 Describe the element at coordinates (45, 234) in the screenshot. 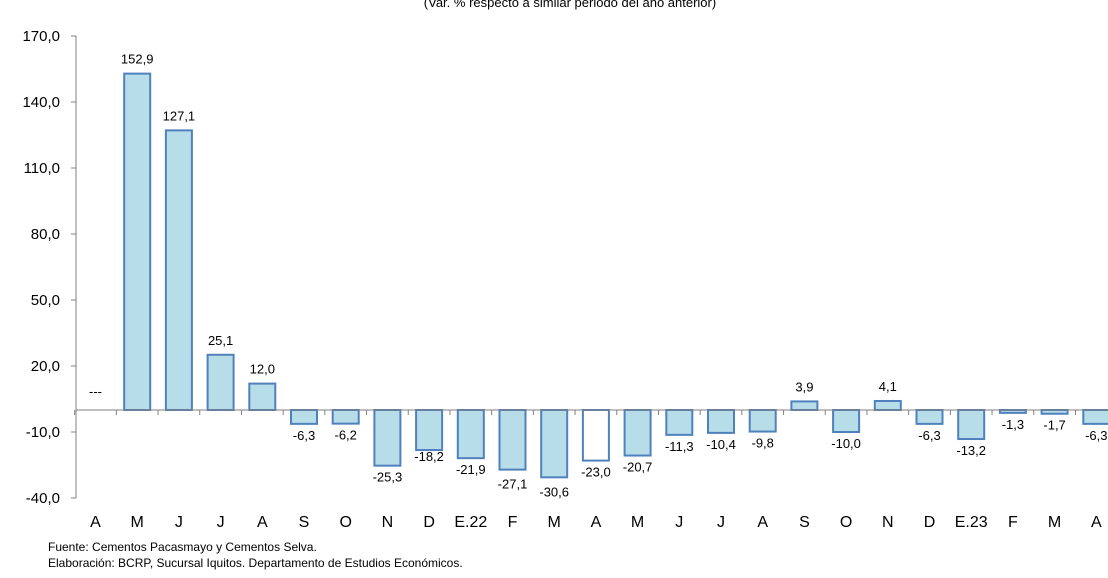

I see `y-tick-label: 80,0` at that location.